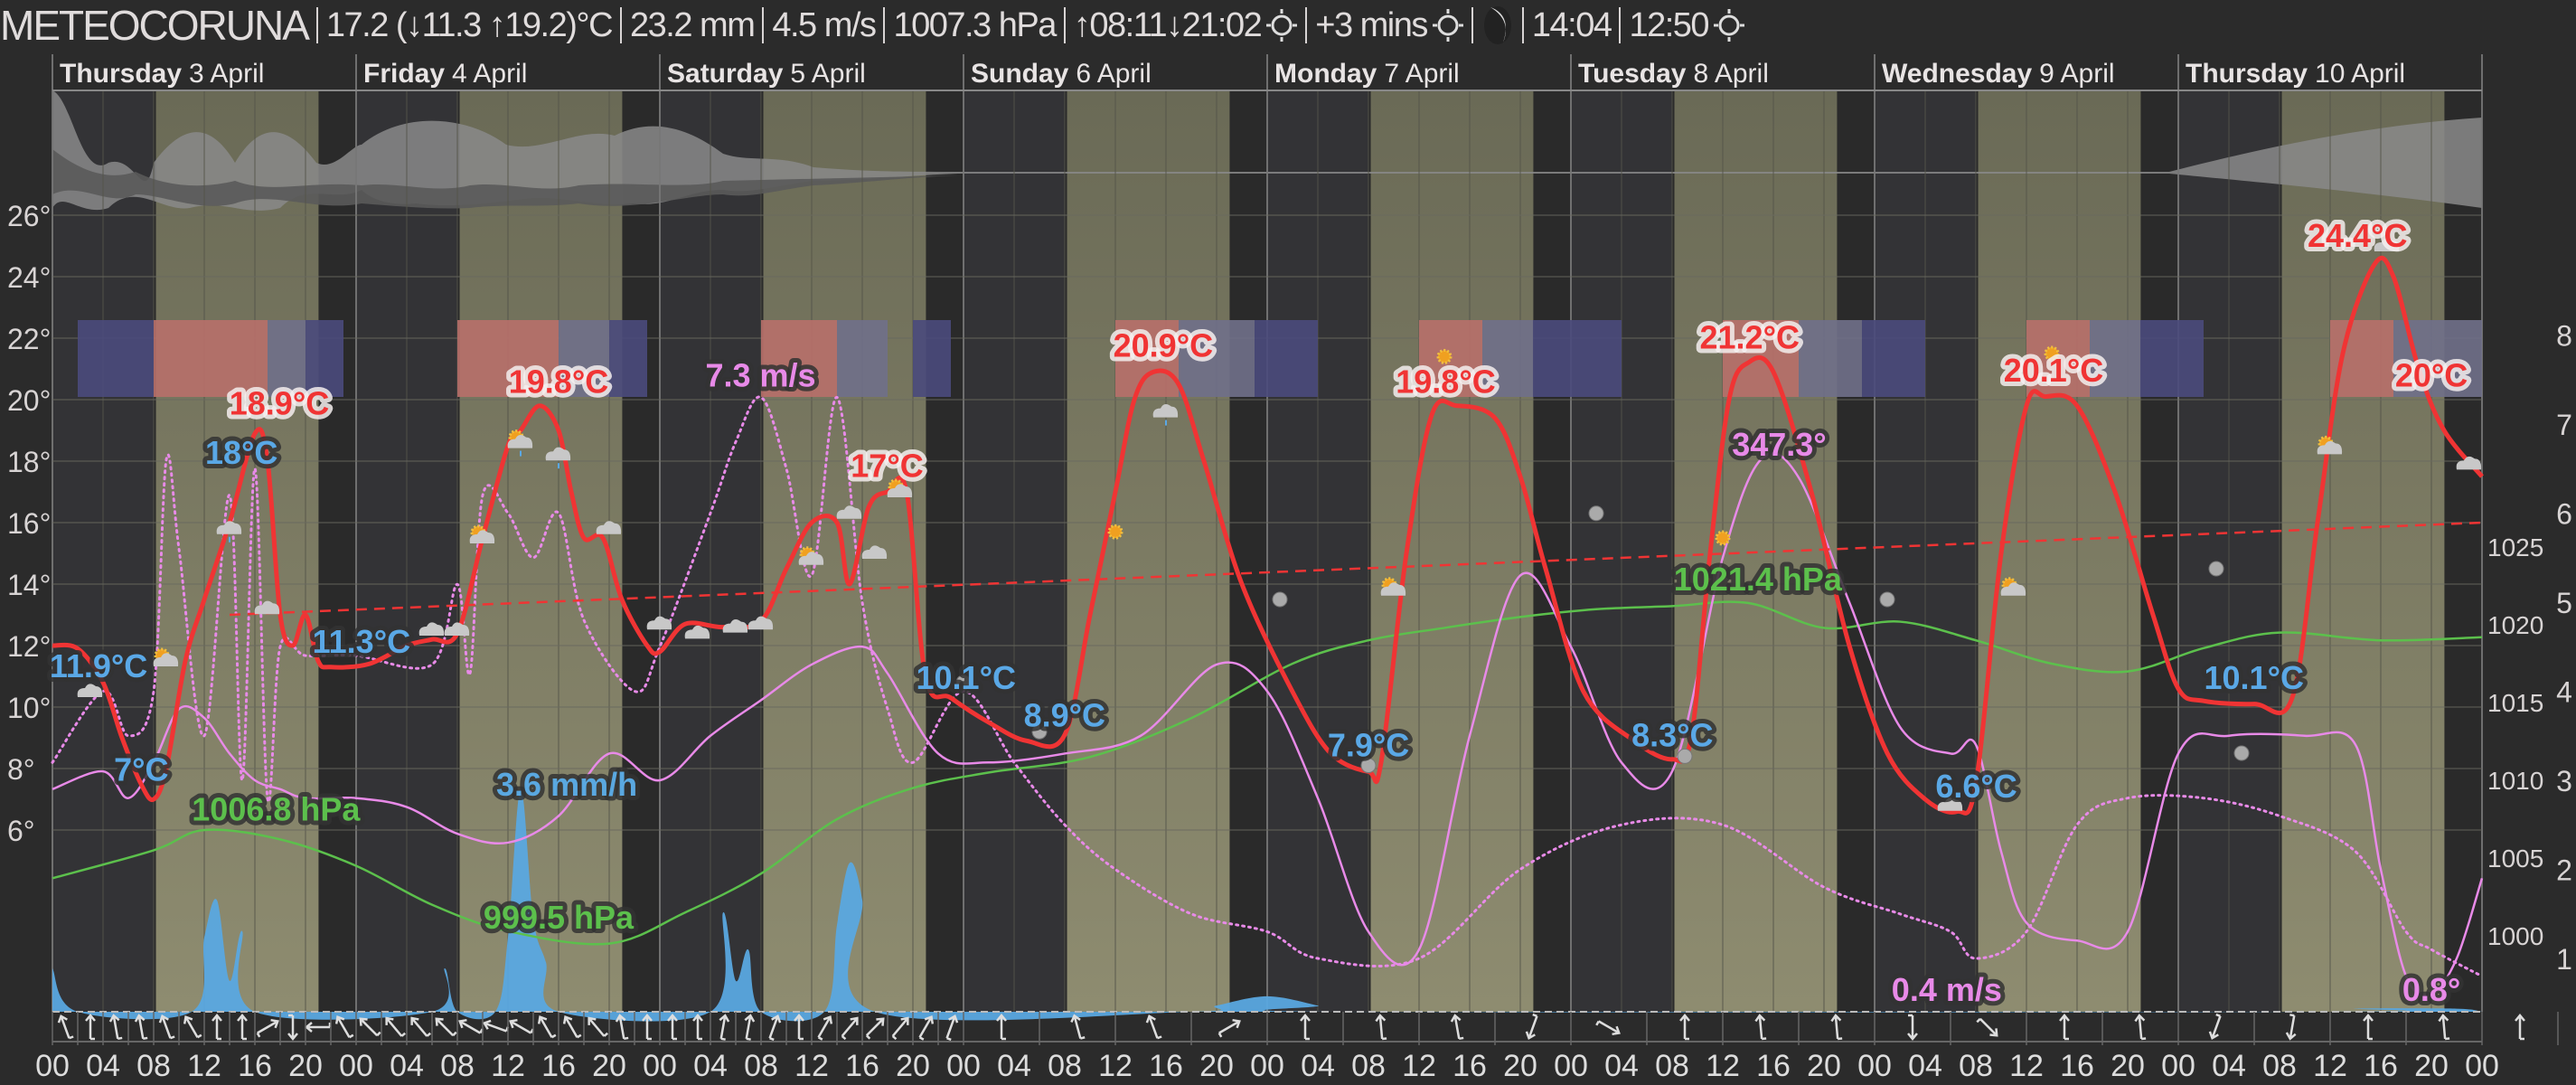 The image size is (2576, 1085). What do you see at coordinates (489, 74) in the screenshot?
I see `day-date: 4 April` at bounding box center [489, 74].